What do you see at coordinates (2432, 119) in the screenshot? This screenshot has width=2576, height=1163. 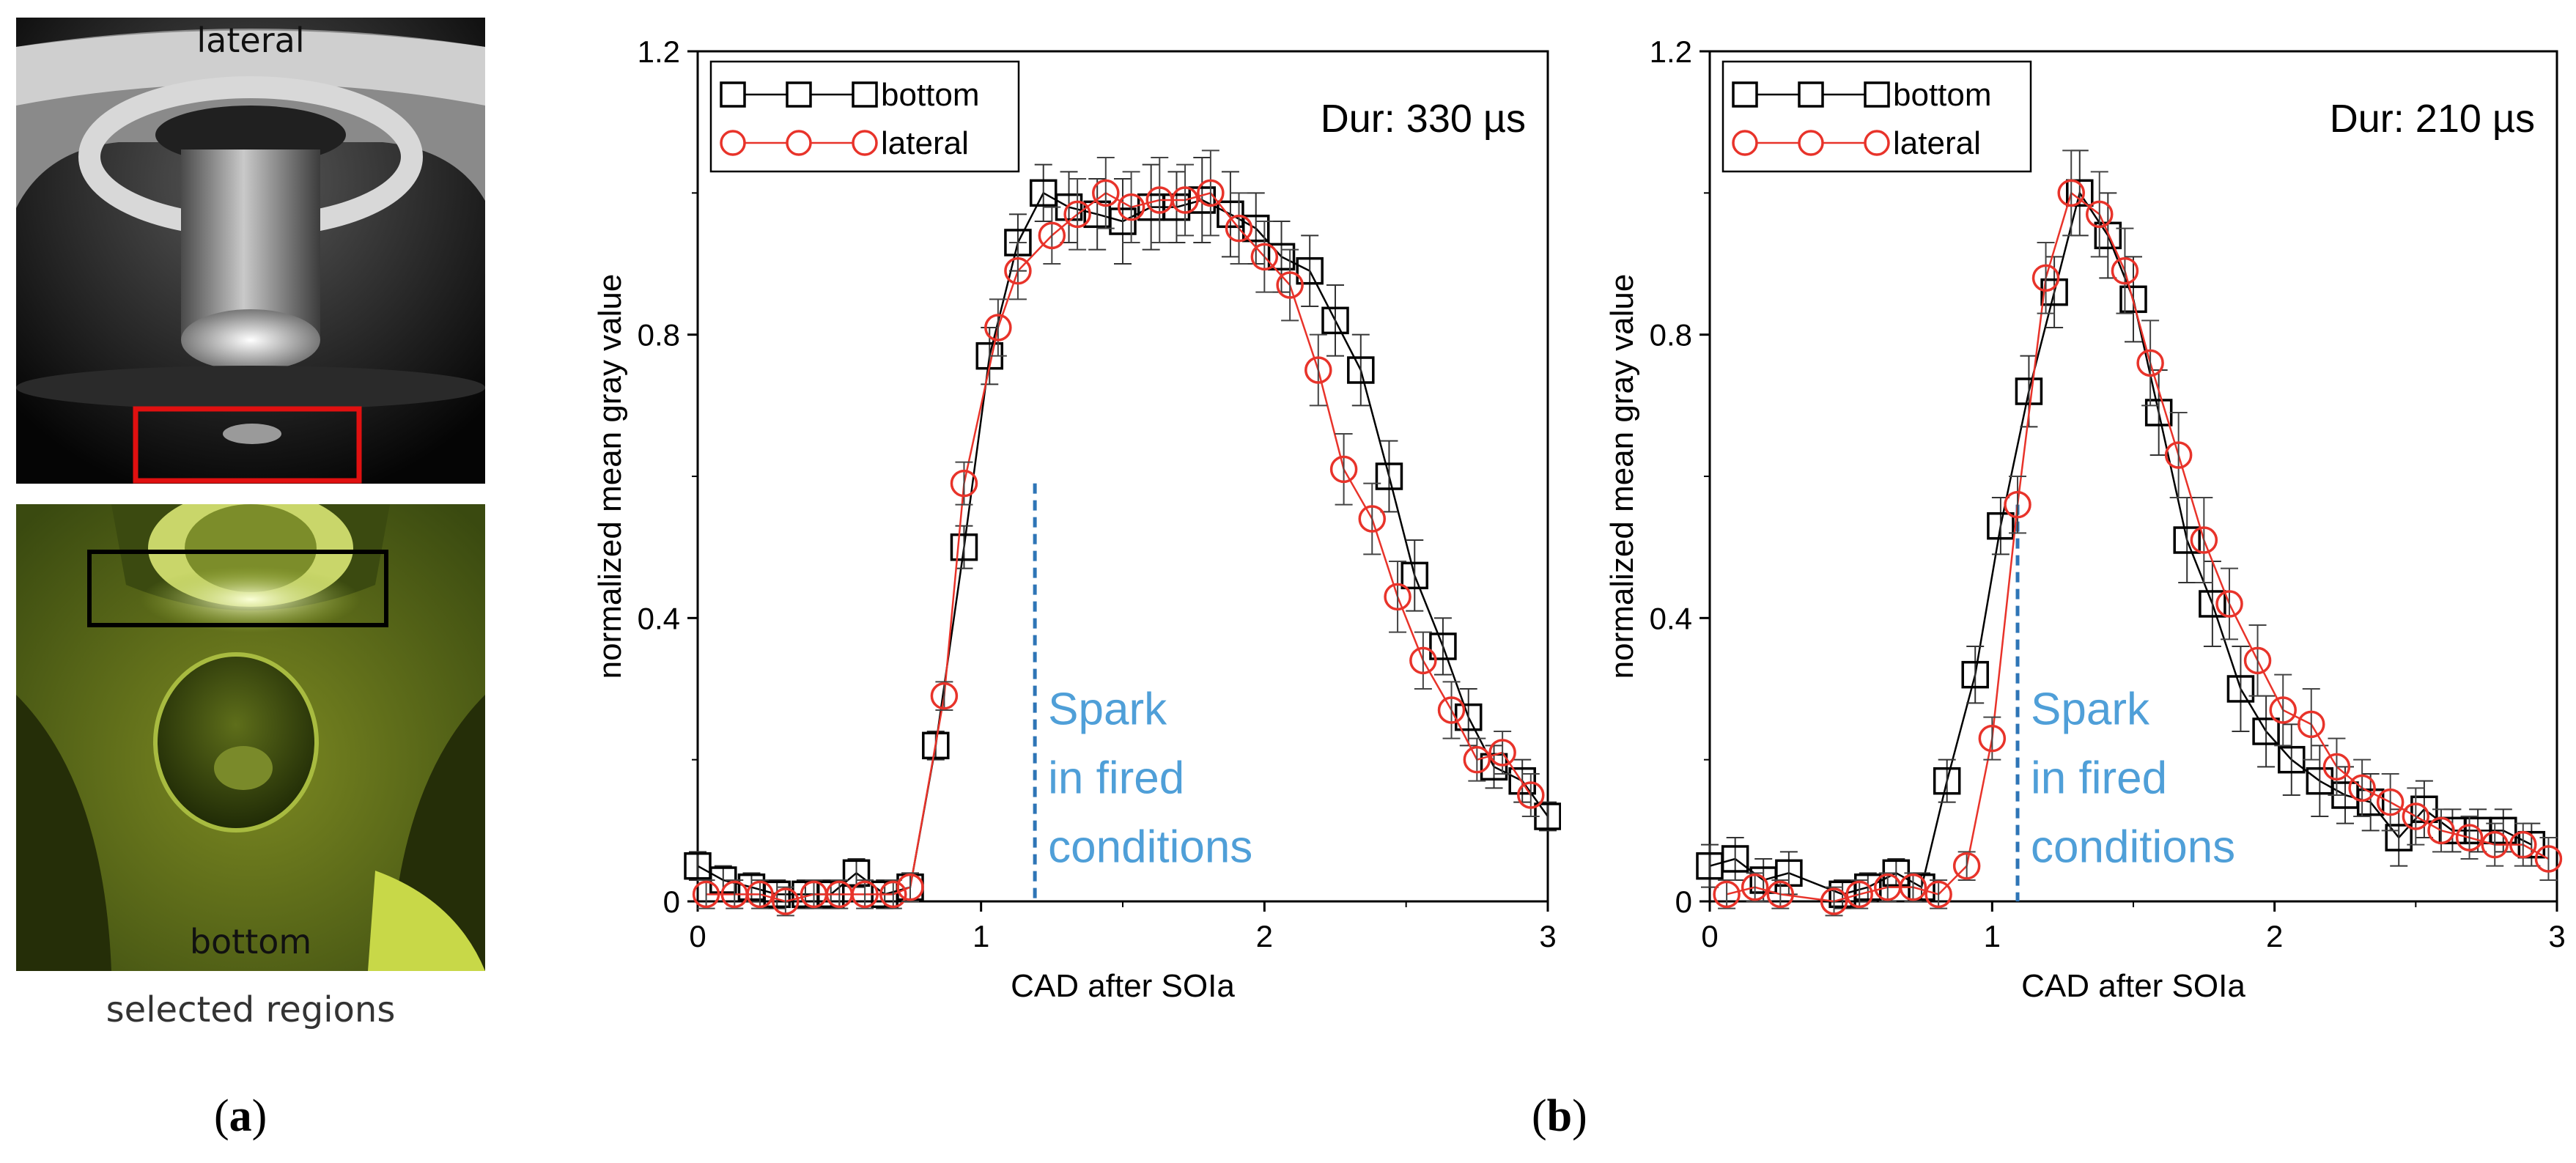 I see `chart-title: Dur: 210 µs` at bounding box center [2432, 119].